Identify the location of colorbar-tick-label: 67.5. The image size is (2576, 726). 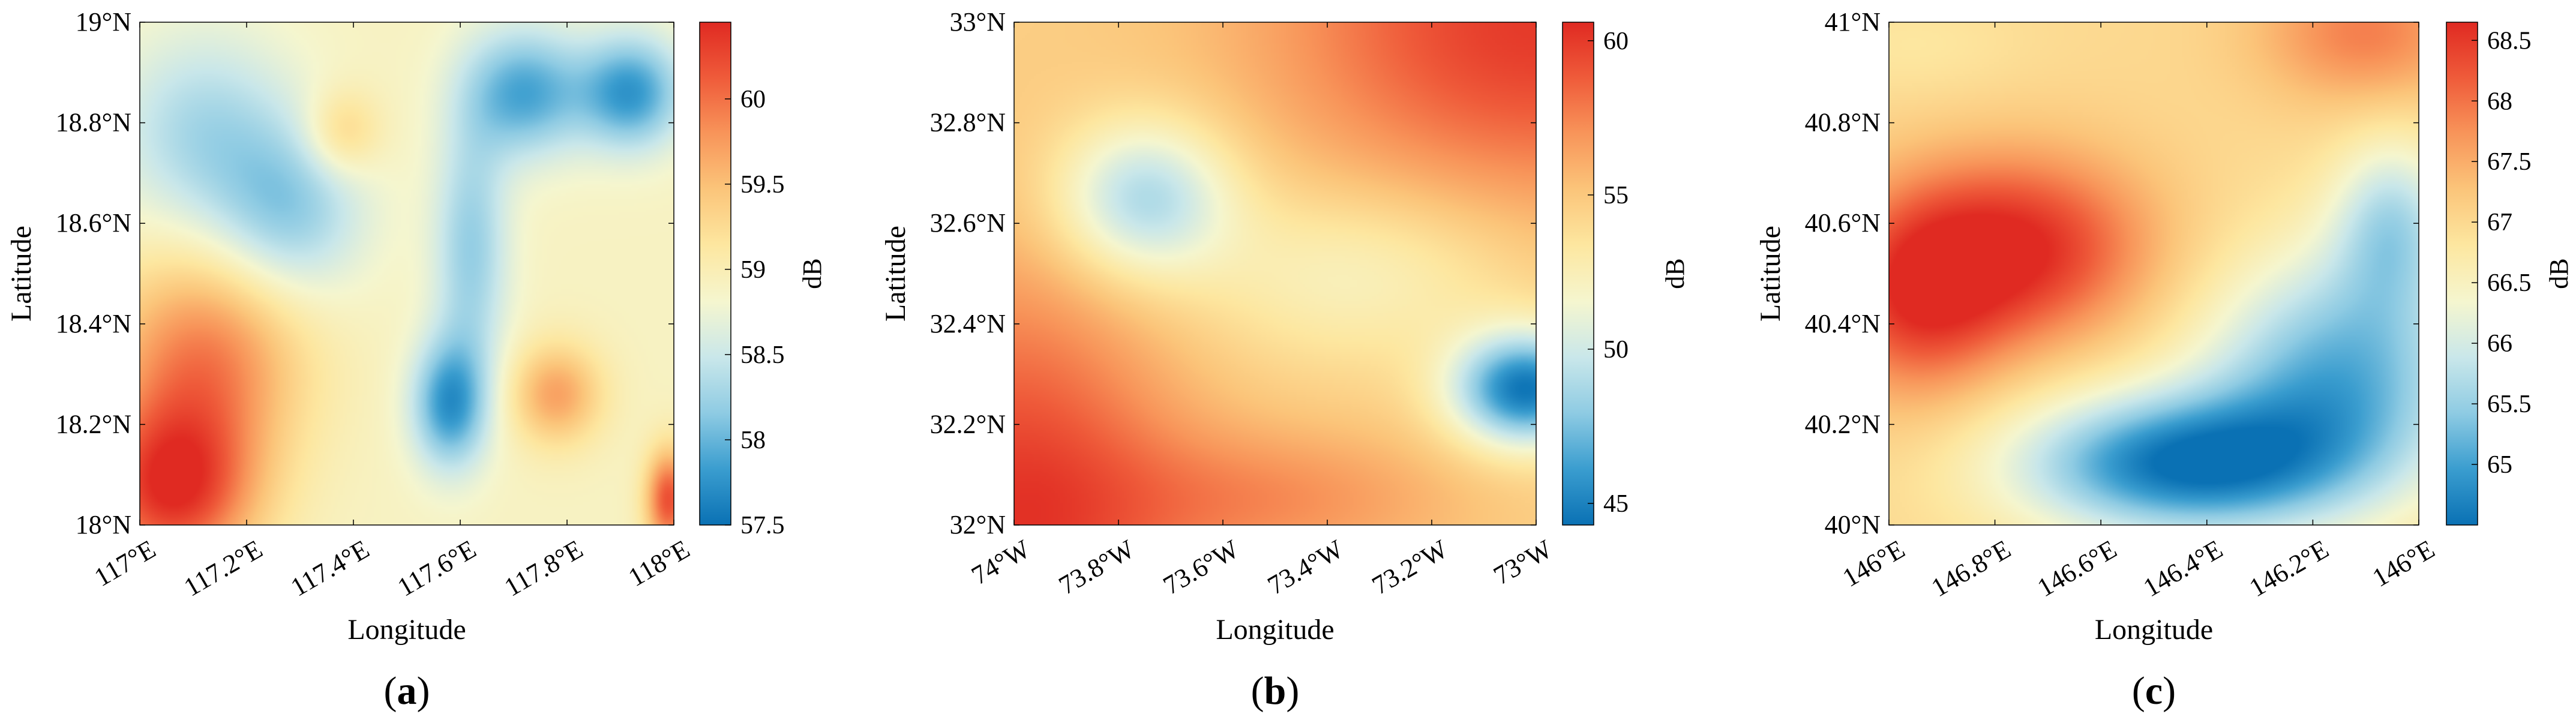
(2509, 162).